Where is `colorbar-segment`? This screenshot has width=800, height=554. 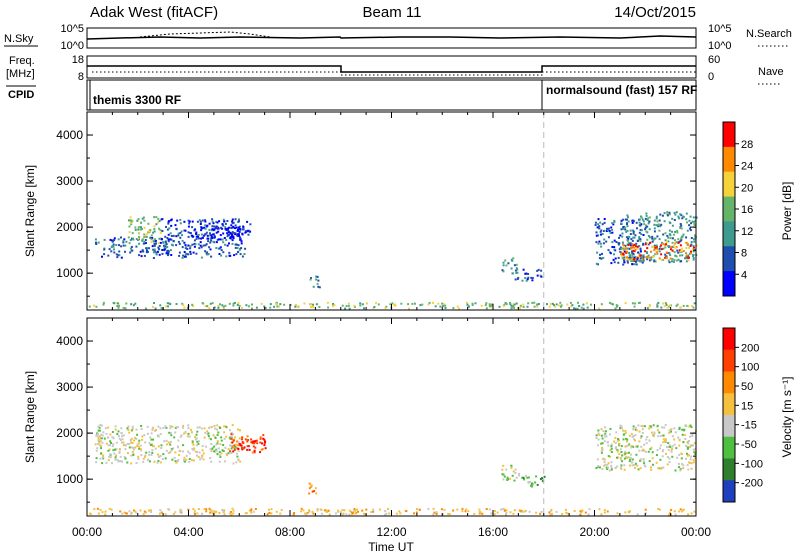
colorbar-segment is located at coordinates (729, 382).